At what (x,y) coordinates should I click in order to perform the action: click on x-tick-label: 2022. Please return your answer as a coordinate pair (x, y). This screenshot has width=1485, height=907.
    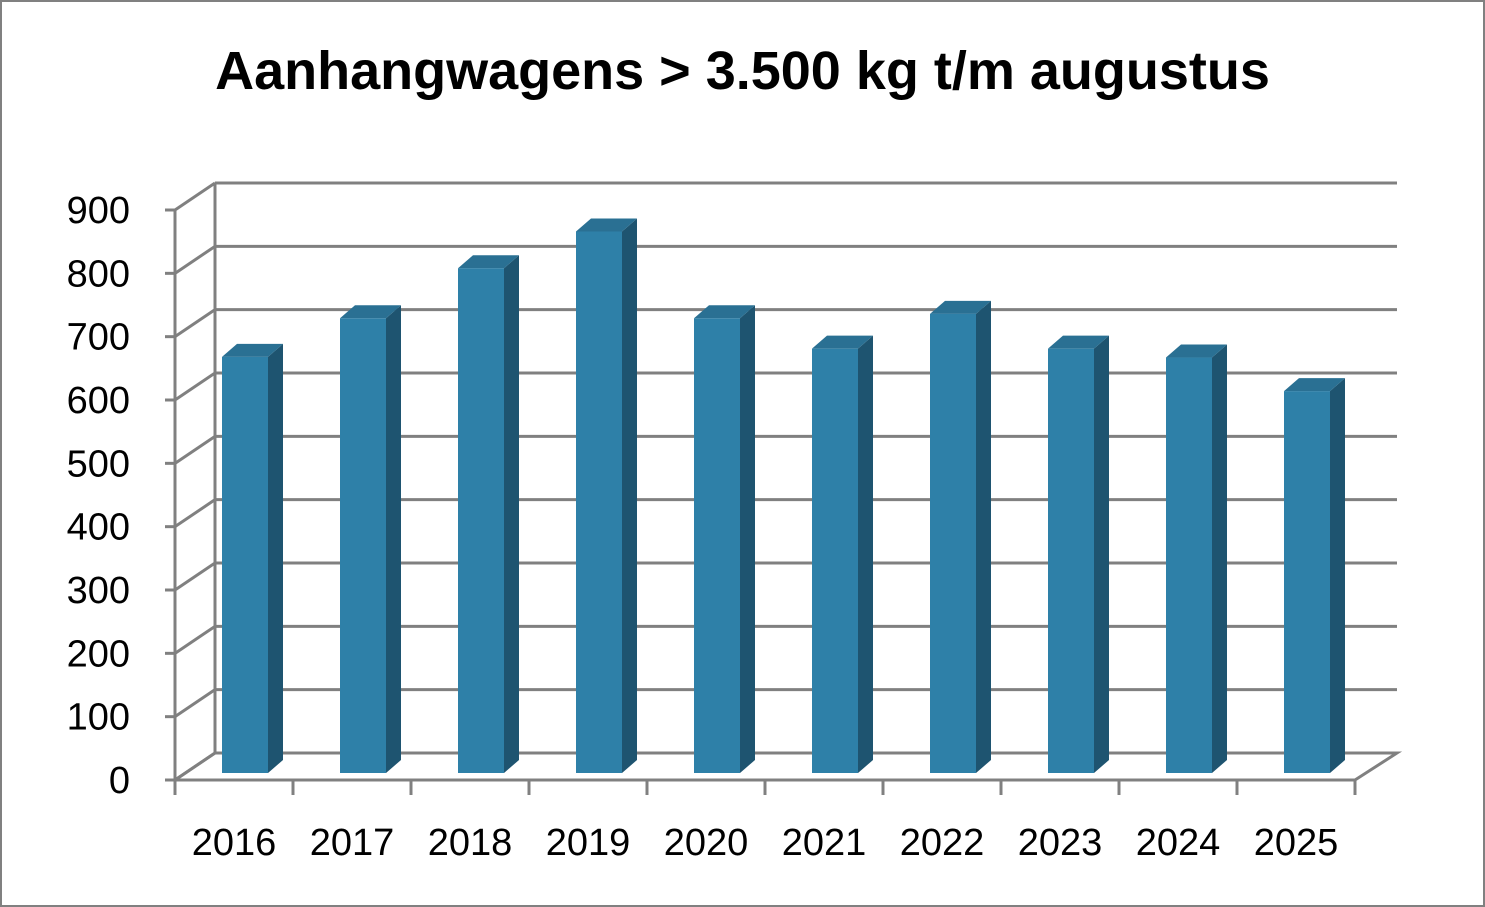
    Looking at the image, I should click on (942, 843).